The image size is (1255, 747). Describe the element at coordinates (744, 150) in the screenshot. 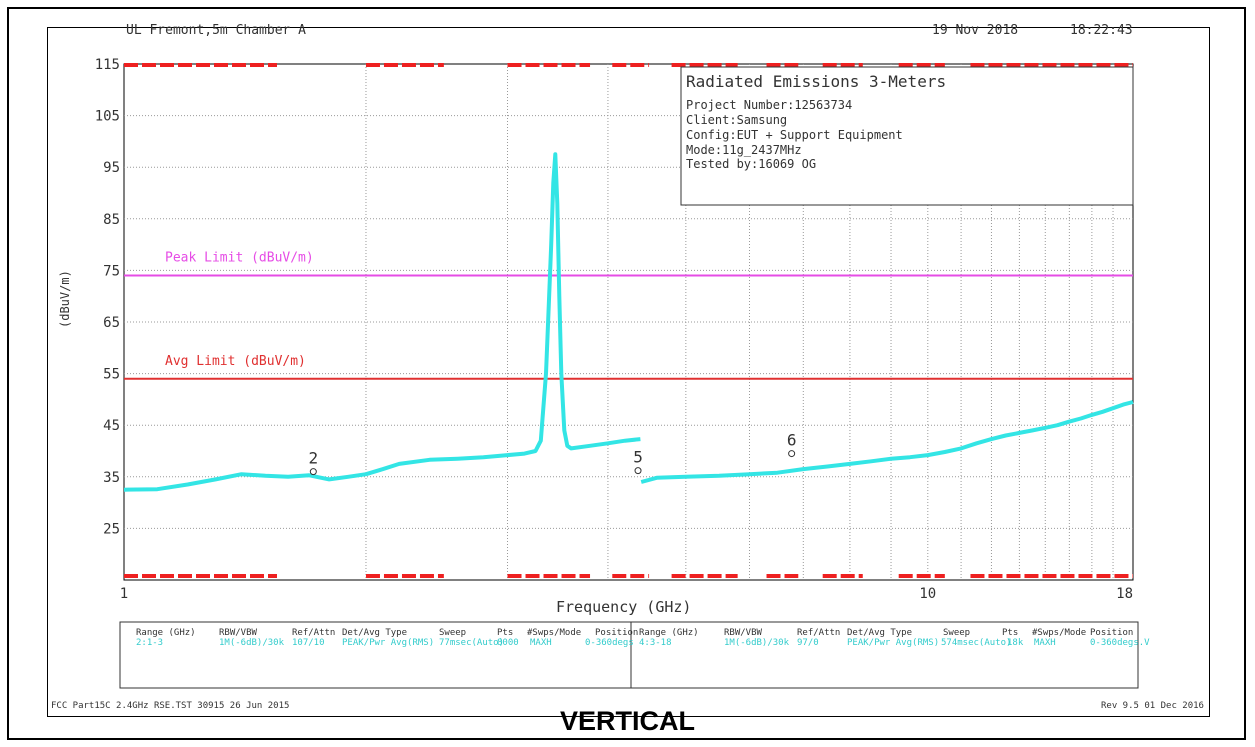

I see `info-line: Mode:11g_2437MHz` at that location.